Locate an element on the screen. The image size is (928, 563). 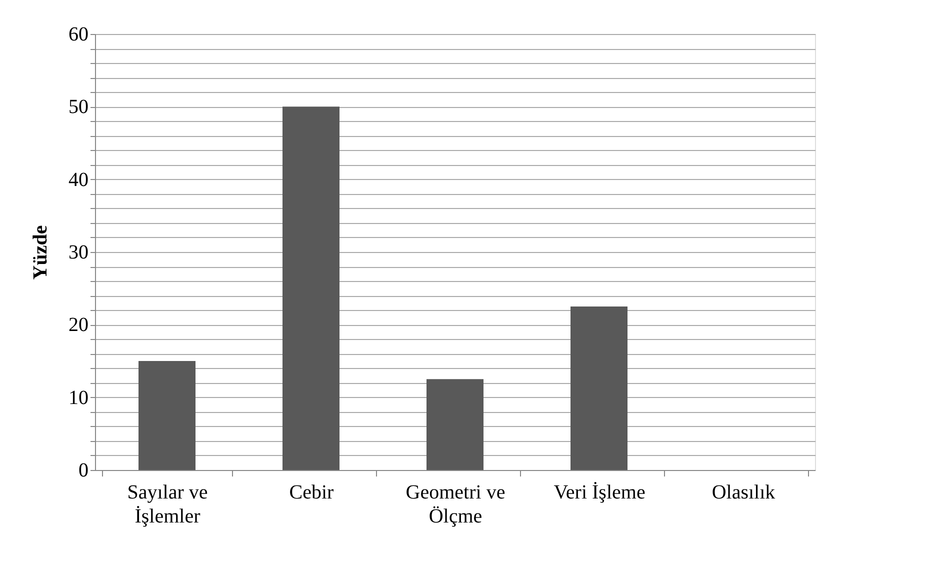
x-tick-label: Cebir is located at coordinates (311, 493).